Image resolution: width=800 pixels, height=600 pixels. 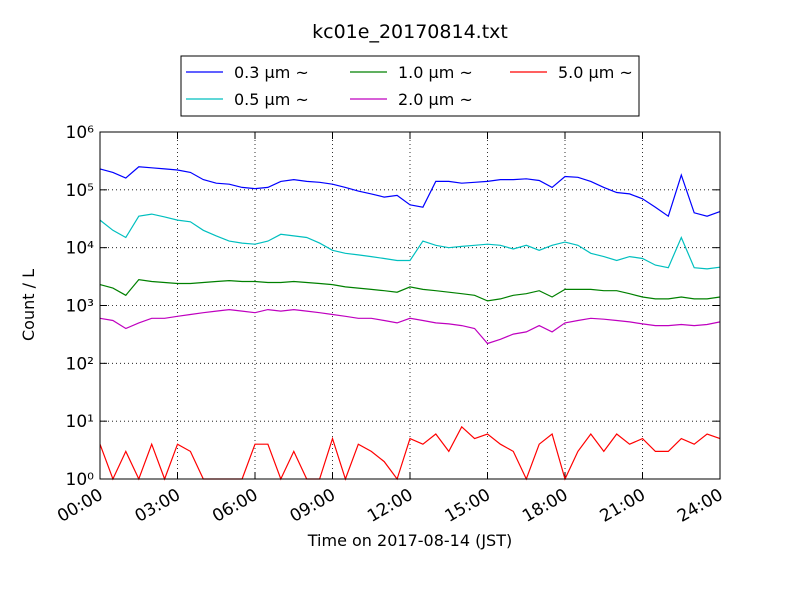 What do you see at coordinates (409, 540) in the screenshot?
I see `x-axis-label: Time on 2017-08-14 (JST)` at bounding box center [409, 540].